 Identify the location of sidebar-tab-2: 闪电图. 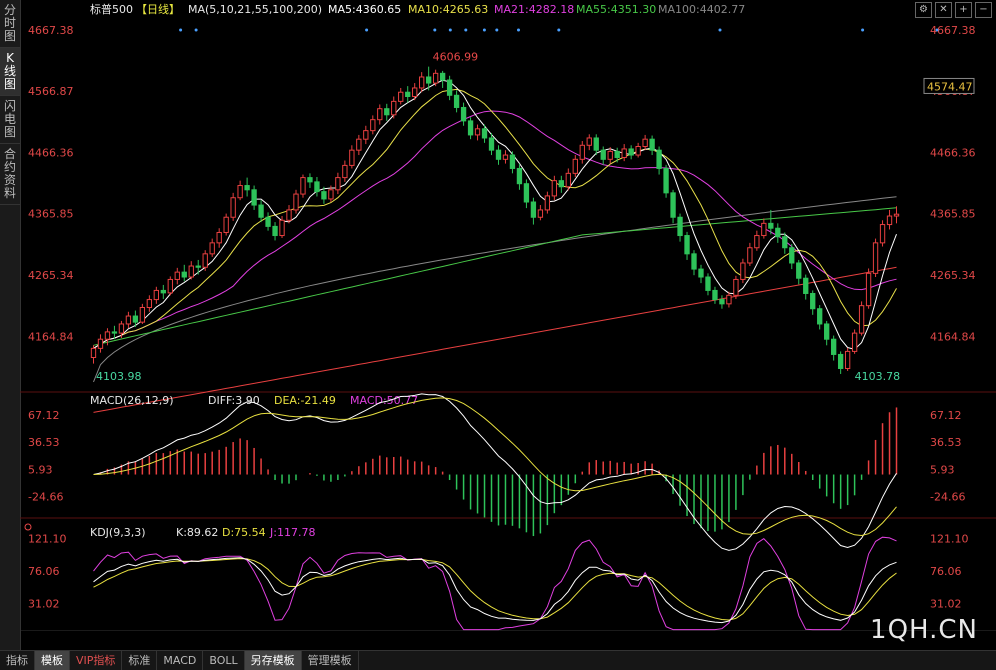
(10, 120).